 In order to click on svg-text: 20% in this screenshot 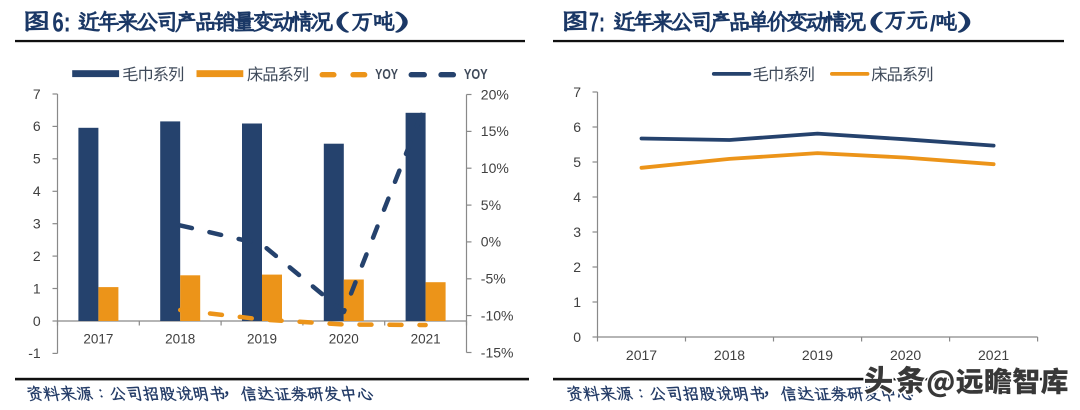, I will do `click(495, 94)`.